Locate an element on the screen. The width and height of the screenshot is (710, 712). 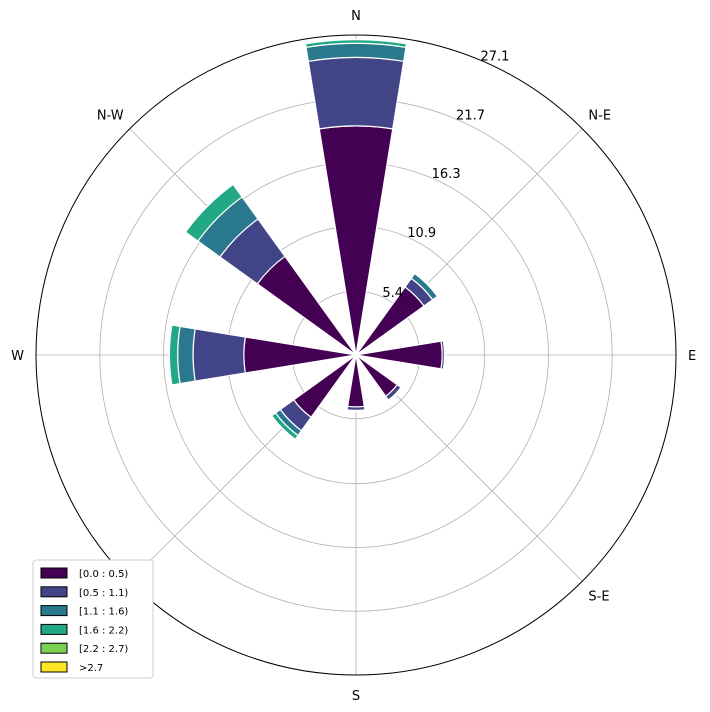
radial-tick-label: 16.3 is located at coordinates (446, 174).